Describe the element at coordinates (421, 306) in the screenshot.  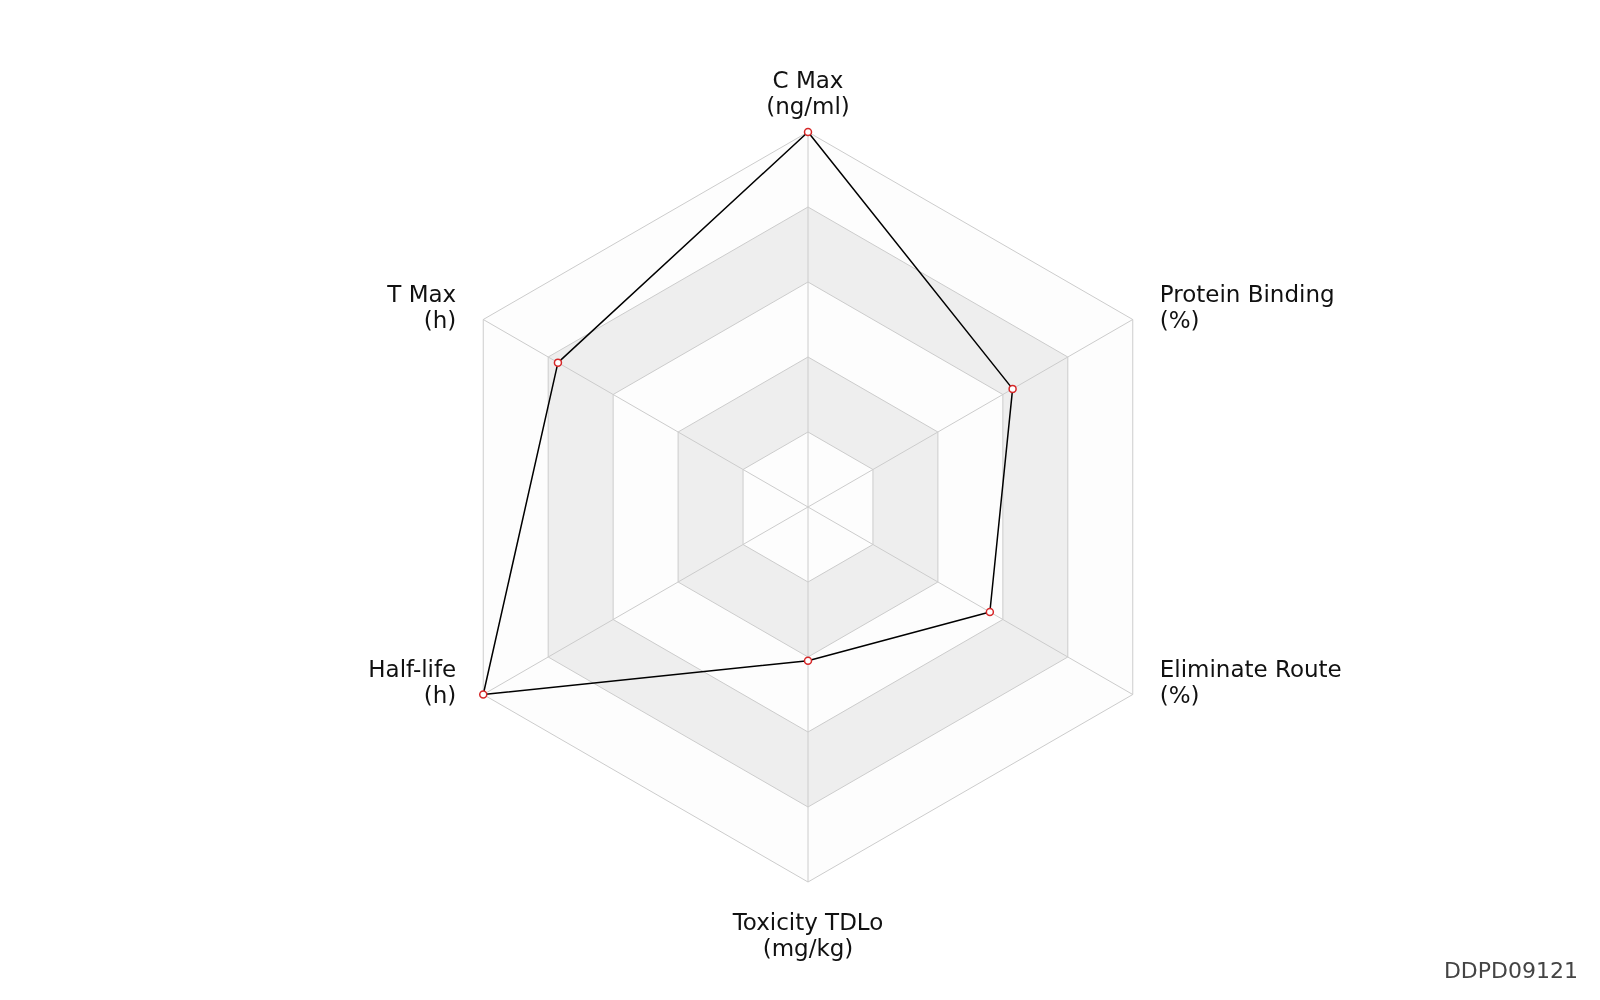
I see `spoke-label: T Max (h)` at that location.